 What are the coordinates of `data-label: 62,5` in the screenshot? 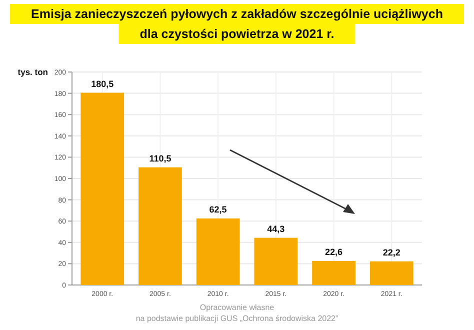 It's located at (218, 209).